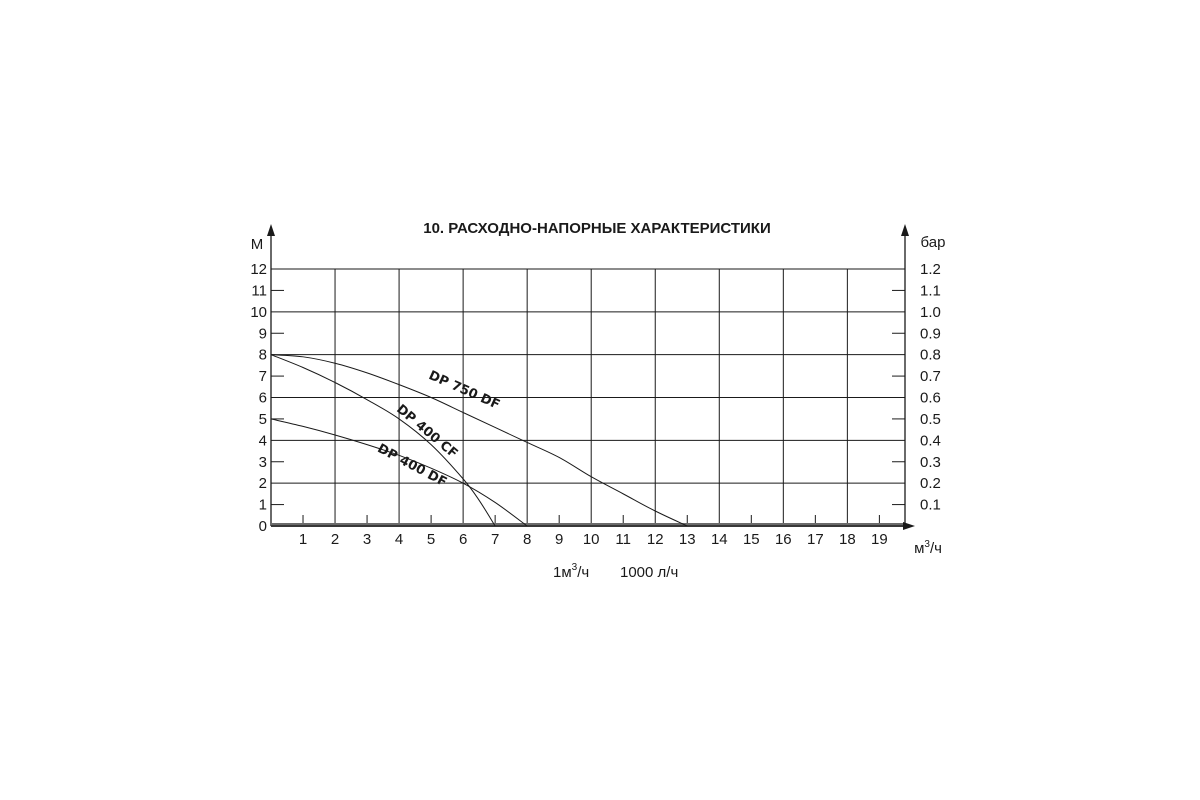 Image resolution: width=1200 pixels, height=800 pixels. What do you see at coordinates (367, 539) in the screenshot?
I see `x-tick-label: 3` at bounding box center [367, 539].